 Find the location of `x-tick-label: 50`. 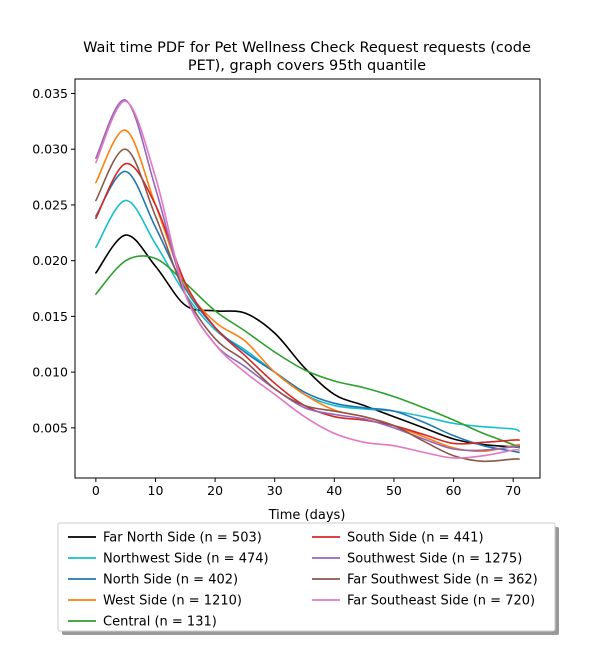

x-tick-label: 50 is located at coordinates (394, 490).